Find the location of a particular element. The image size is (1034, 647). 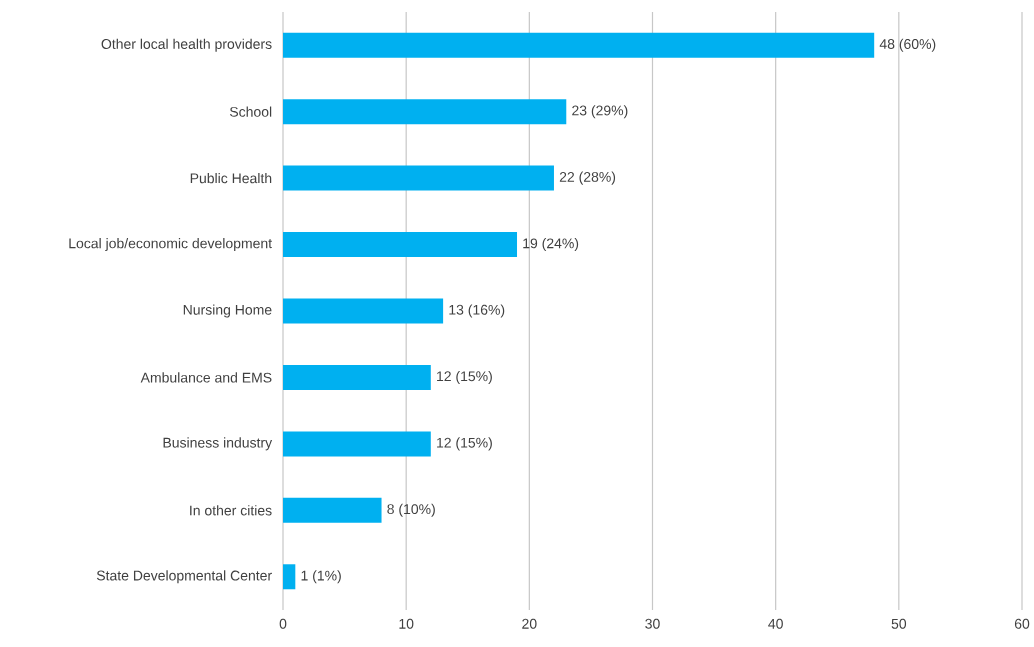

data-label: 8 (10%) is located at coordinates (411, 510).